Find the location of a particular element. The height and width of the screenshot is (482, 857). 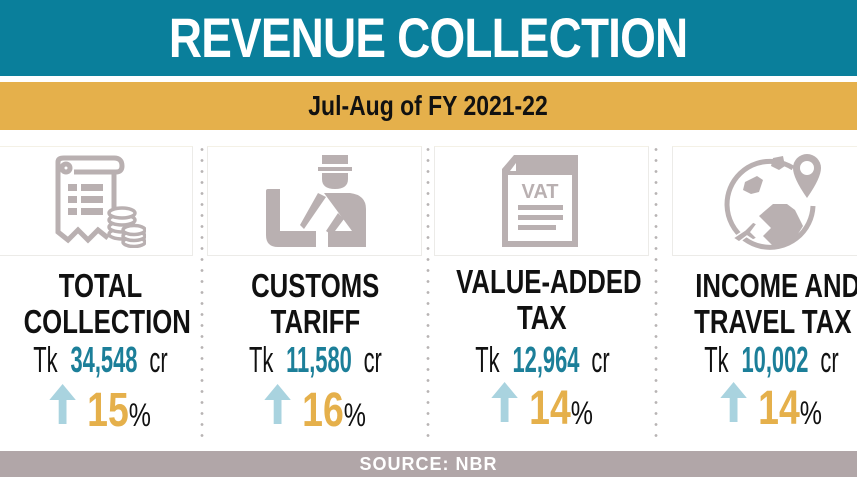

stat-amount: Tk 12,964 cr is located at coordinates (542, 359).